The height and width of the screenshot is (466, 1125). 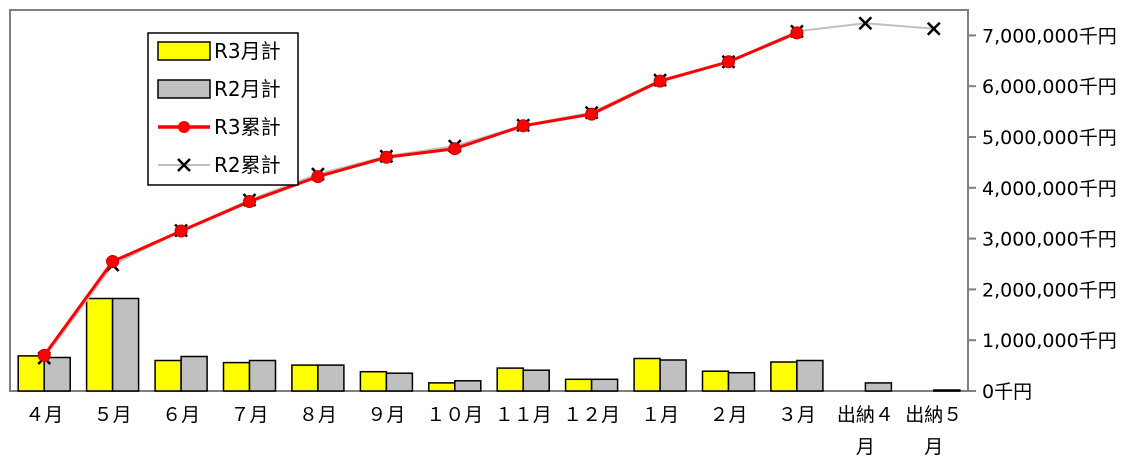 I want to click on bar-R2月計-出納５月, so click(x=947, y=390).